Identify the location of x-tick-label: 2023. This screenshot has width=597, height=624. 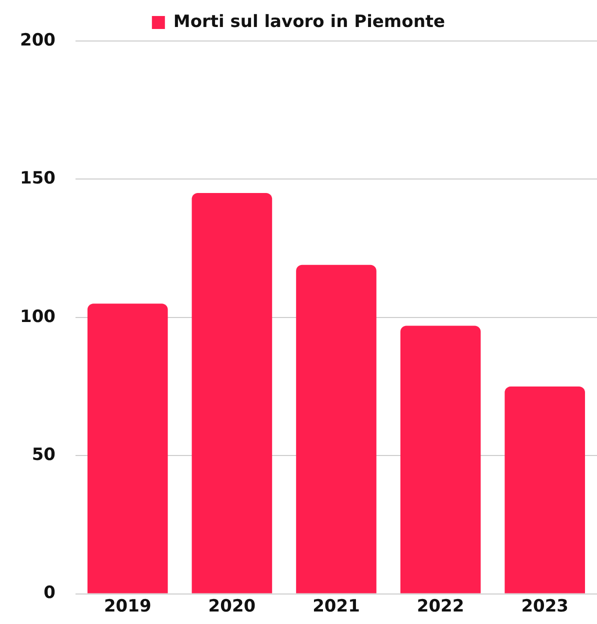
(545, 606).